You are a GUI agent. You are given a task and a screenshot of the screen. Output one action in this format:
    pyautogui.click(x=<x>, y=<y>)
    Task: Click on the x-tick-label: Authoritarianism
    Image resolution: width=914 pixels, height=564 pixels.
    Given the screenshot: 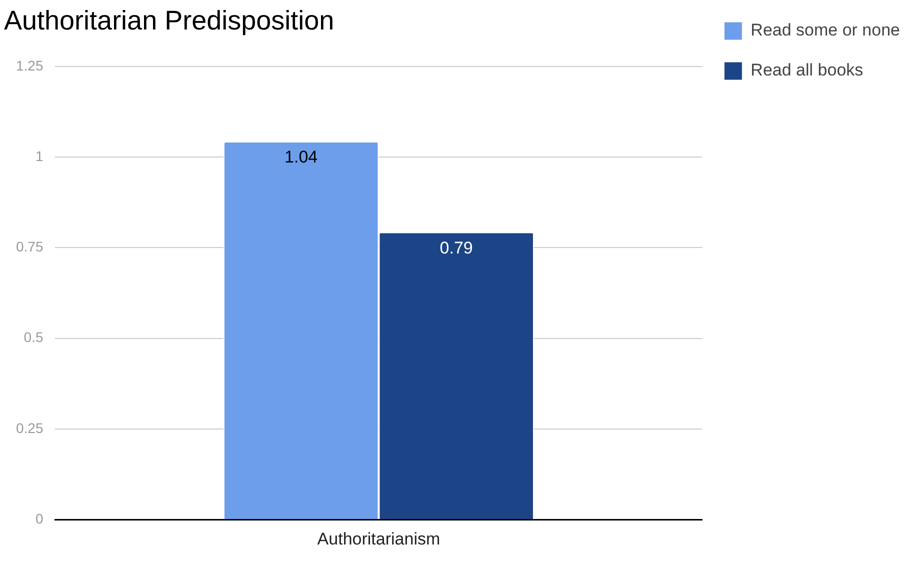 What is the action you would take?
    pyautogui.click(x=378, y=538)
    